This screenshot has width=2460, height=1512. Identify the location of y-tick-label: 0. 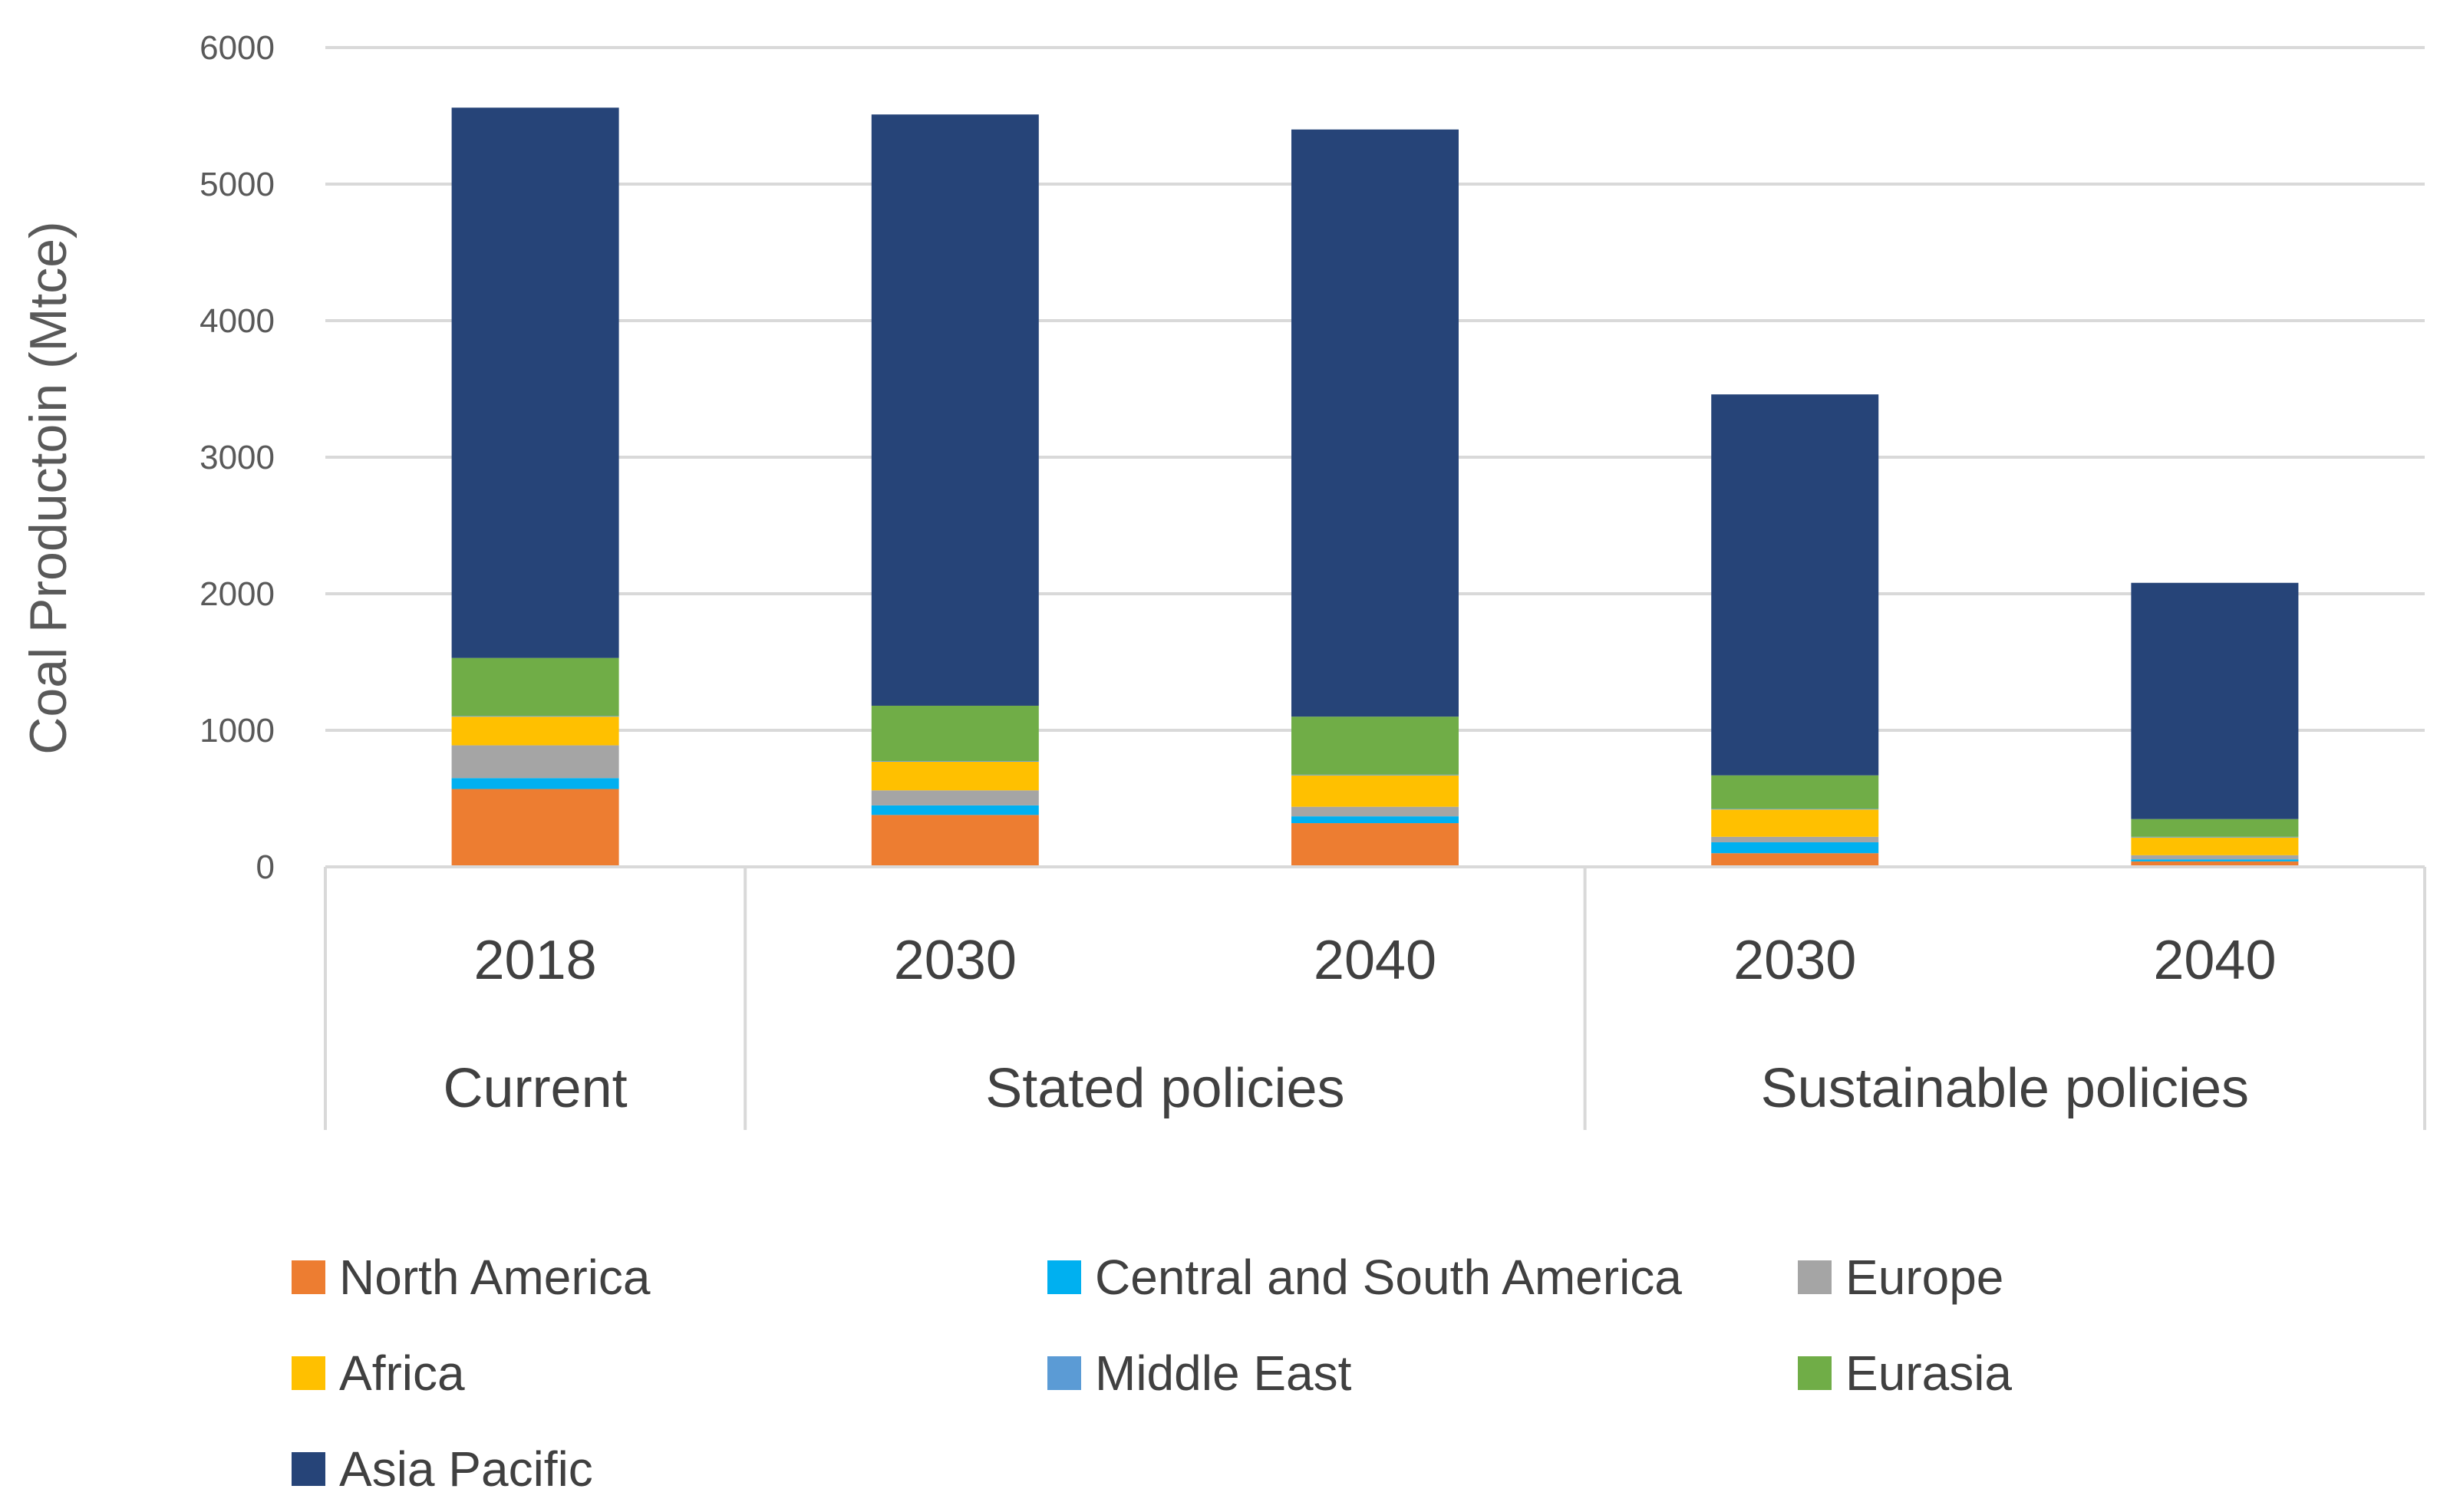
(265, 867).